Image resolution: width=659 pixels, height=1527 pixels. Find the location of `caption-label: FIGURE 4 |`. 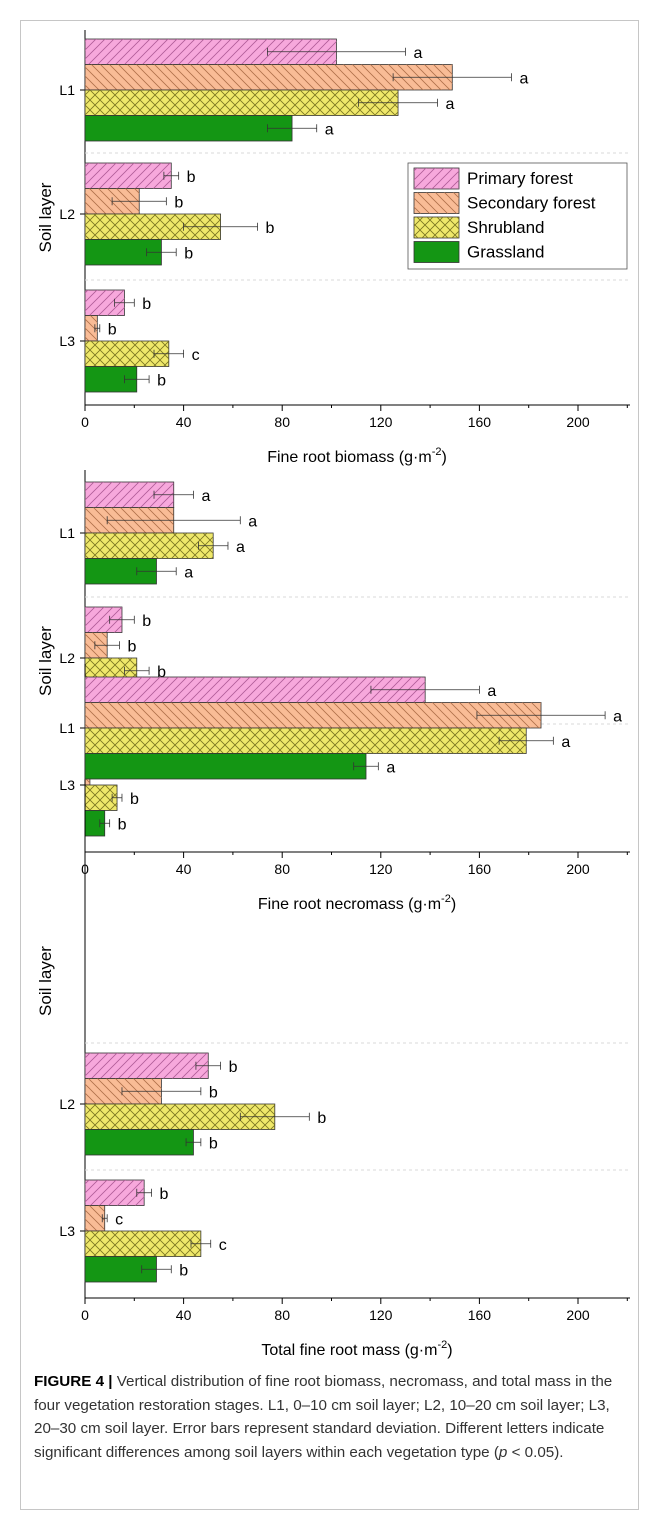

caption-label: FIGURE 4 | is located at coordinates (73, 1381).